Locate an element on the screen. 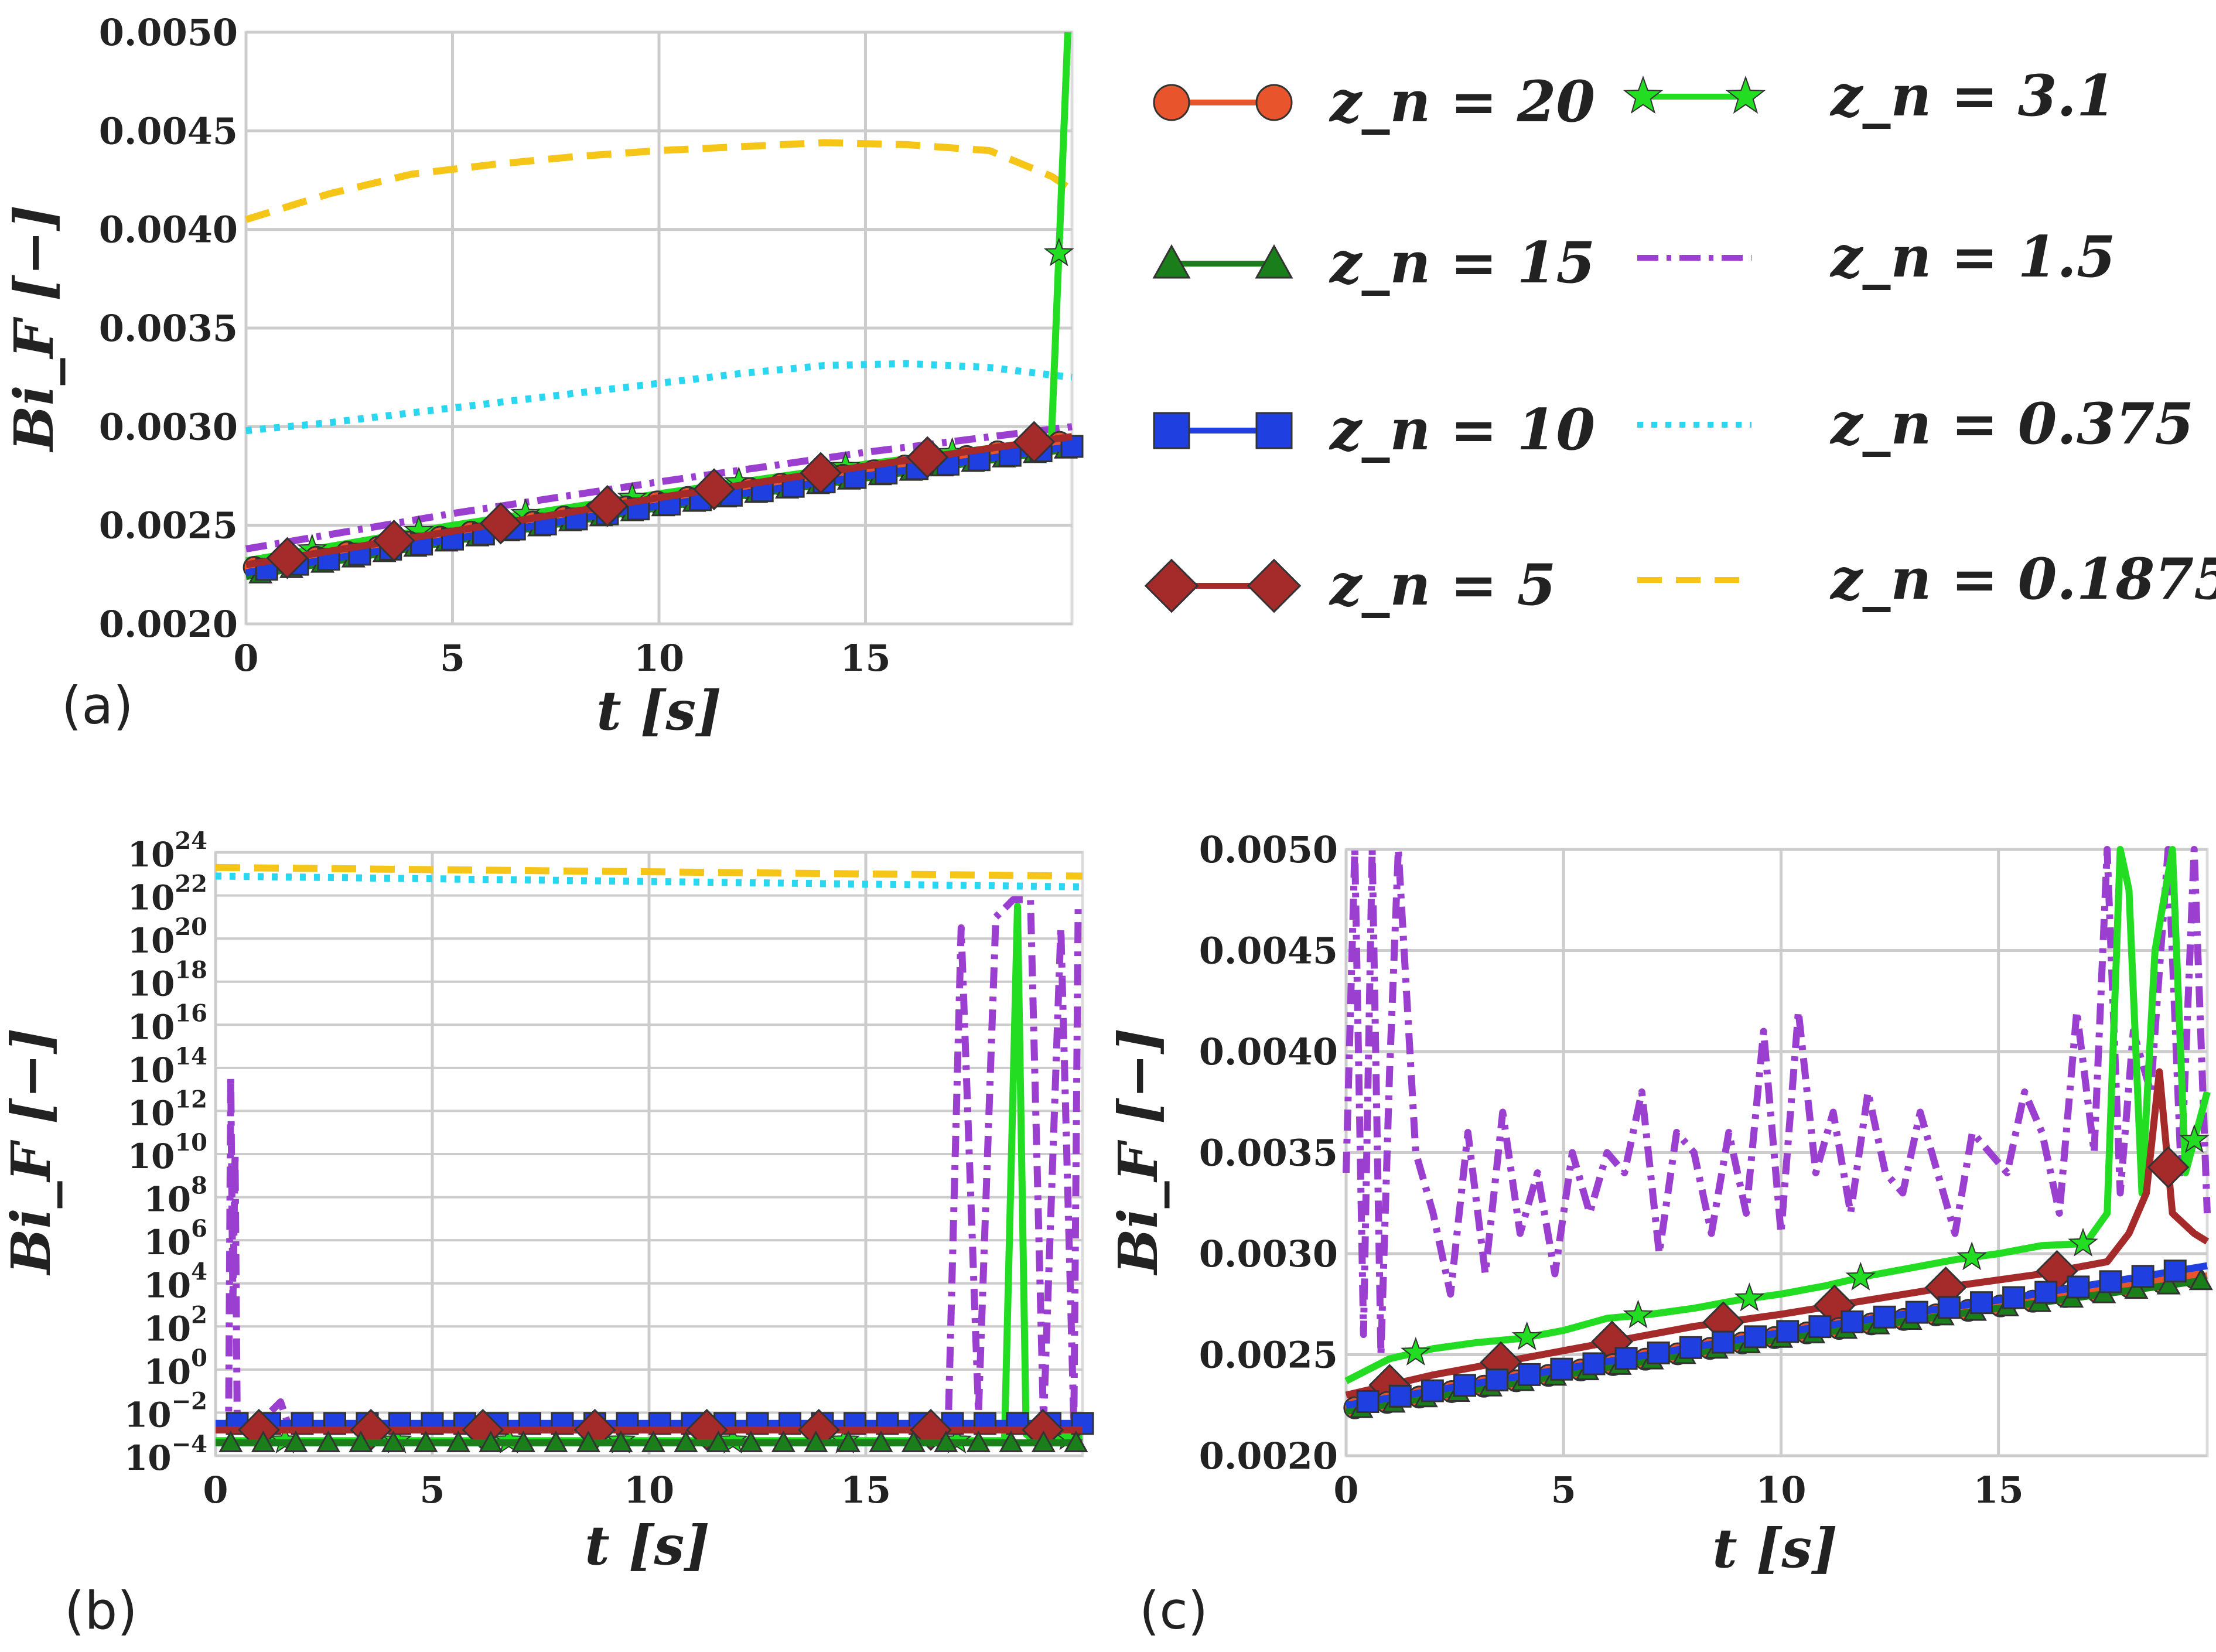  panel-c-ytick-0p0020: 0.0020 is located at coordinates (1268, 1456).